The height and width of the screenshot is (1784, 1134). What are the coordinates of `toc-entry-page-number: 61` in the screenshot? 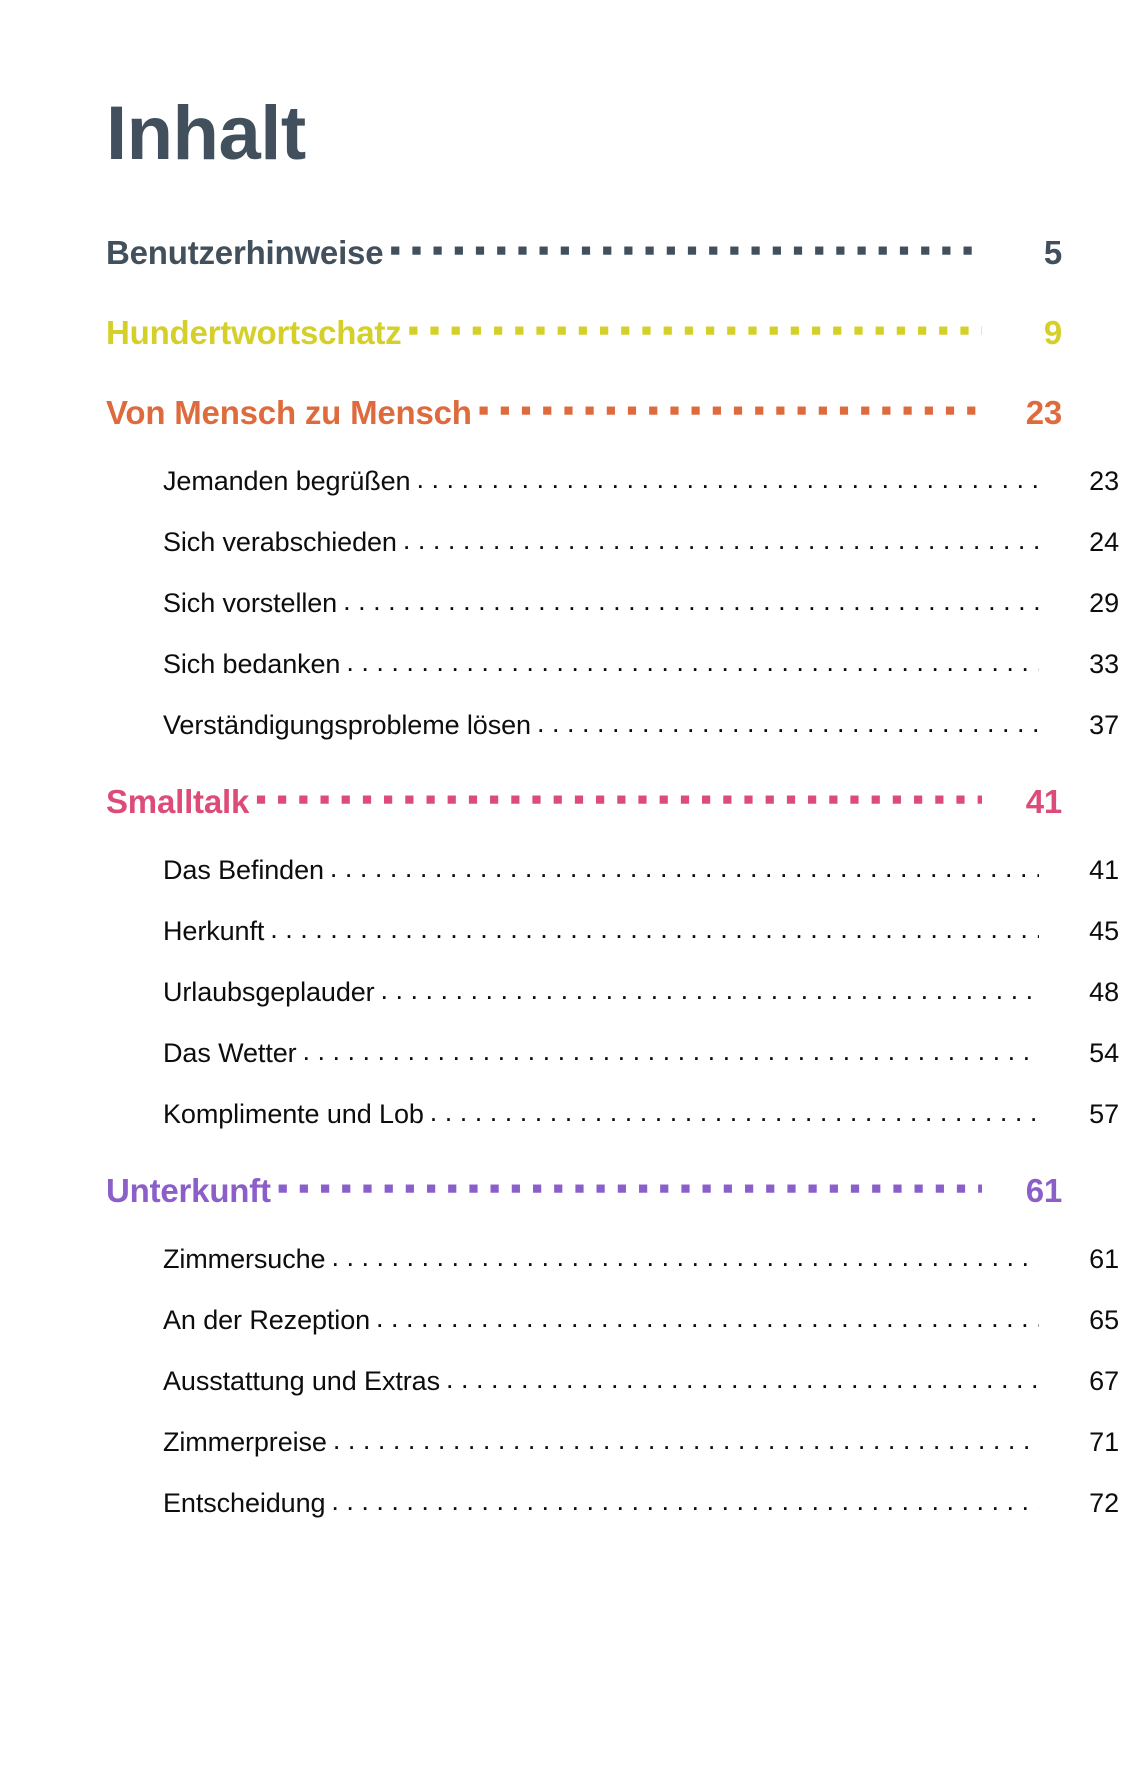 It's located at (1104, 1259).